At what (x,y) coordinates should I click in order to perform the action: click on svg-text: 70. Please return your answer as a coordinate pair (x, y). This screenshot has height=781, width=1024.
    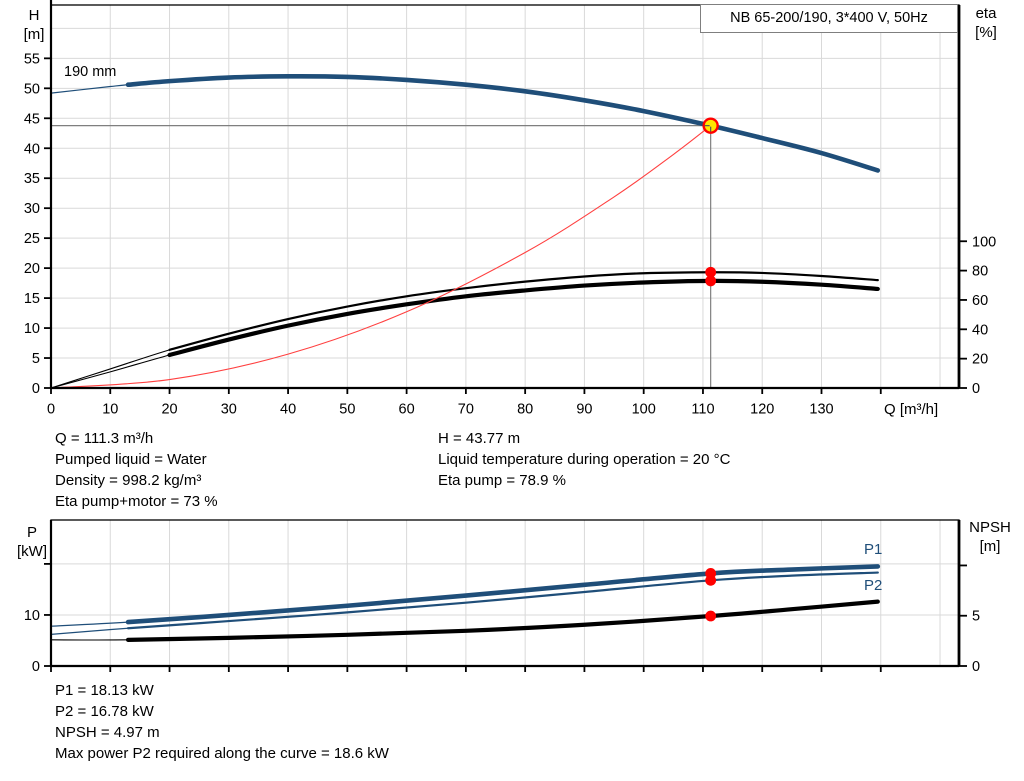
    Looking at the image, I should click on (466, 410).